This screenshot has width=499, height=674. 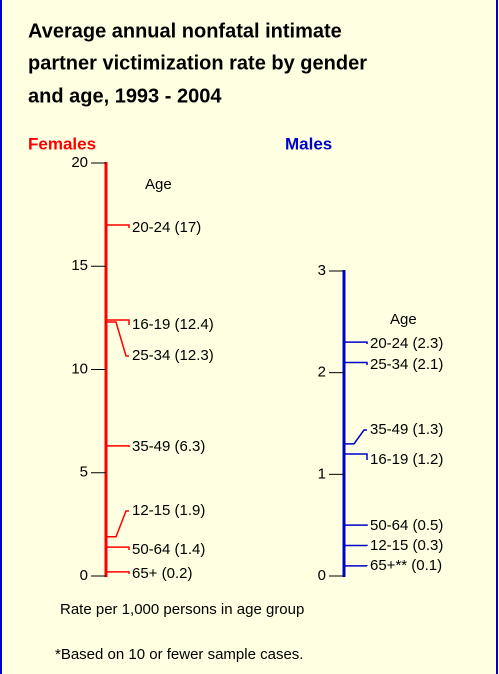 I want to click on chart-title: partner victimization rate by gender, so click(x=197, y=63).